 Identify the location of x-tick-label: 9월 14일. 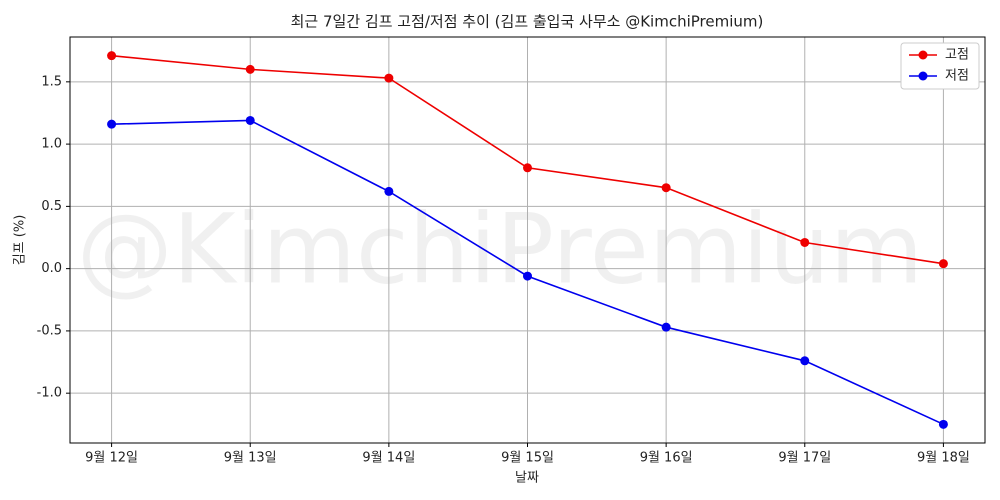
(388, 458).